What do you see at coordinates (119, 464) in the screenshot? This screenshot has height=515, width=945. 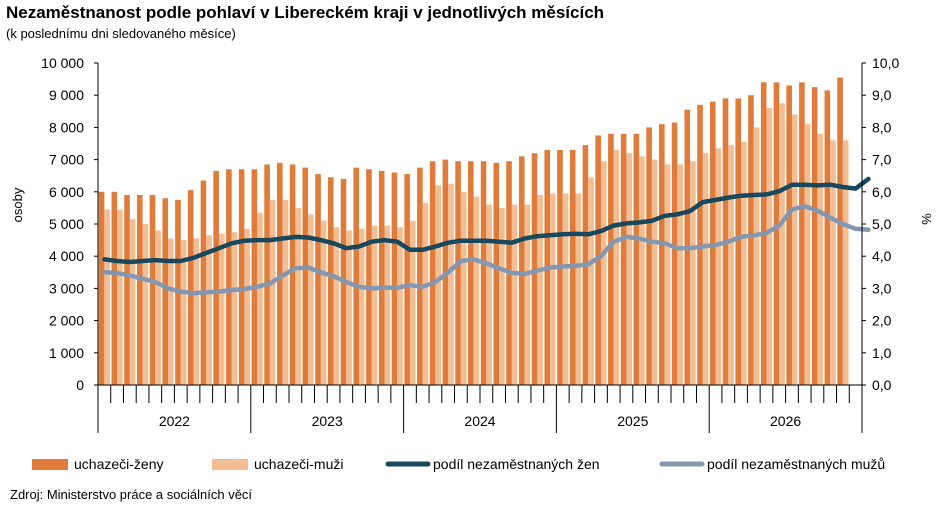 I see `legend-label-women-bars: uchazeči-ženy` at bounding box center [119, 464].